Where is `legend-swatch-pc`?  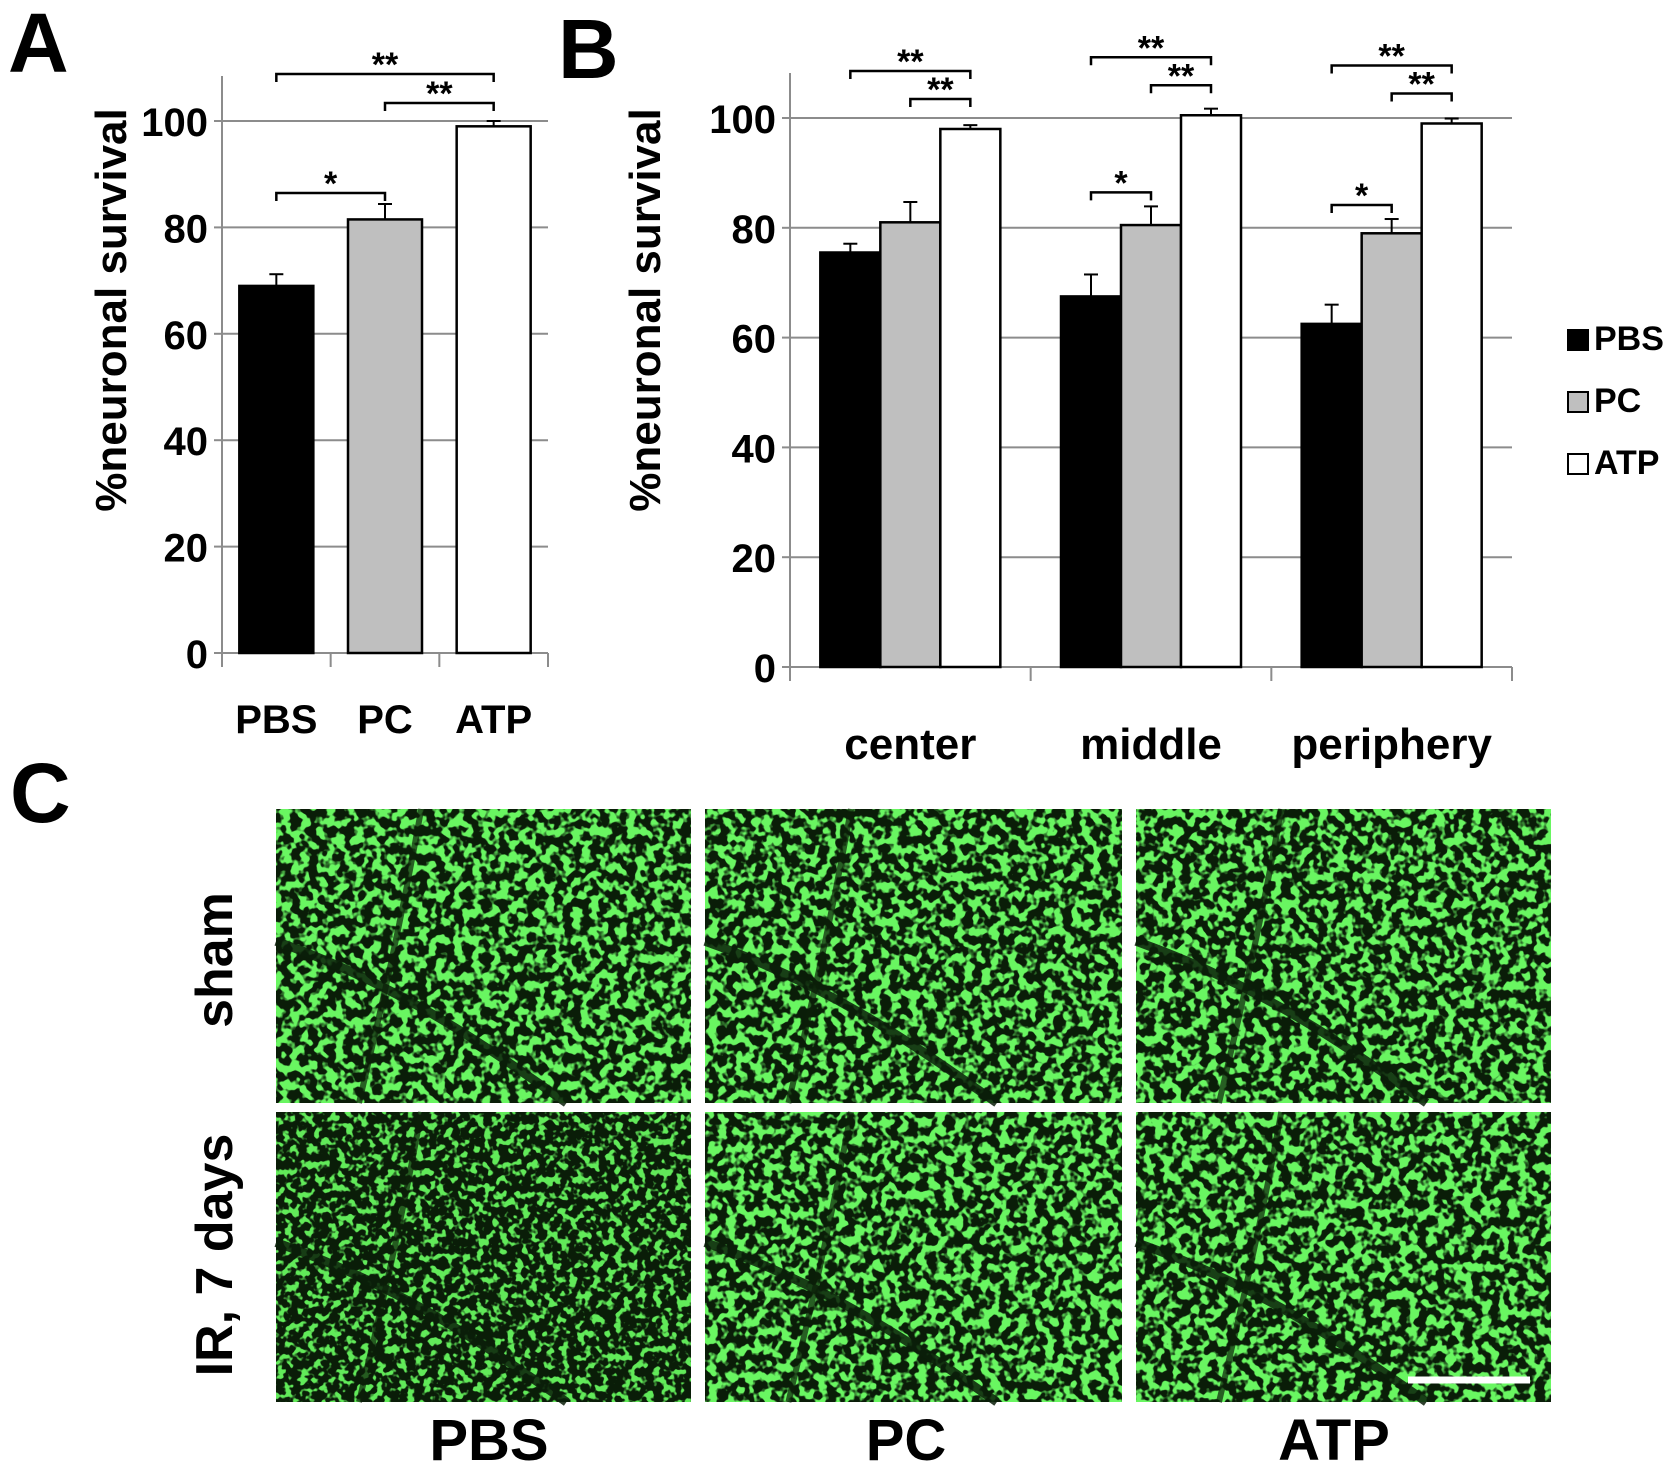 legend-swatch-pc is located at coordinates (1578, 402).